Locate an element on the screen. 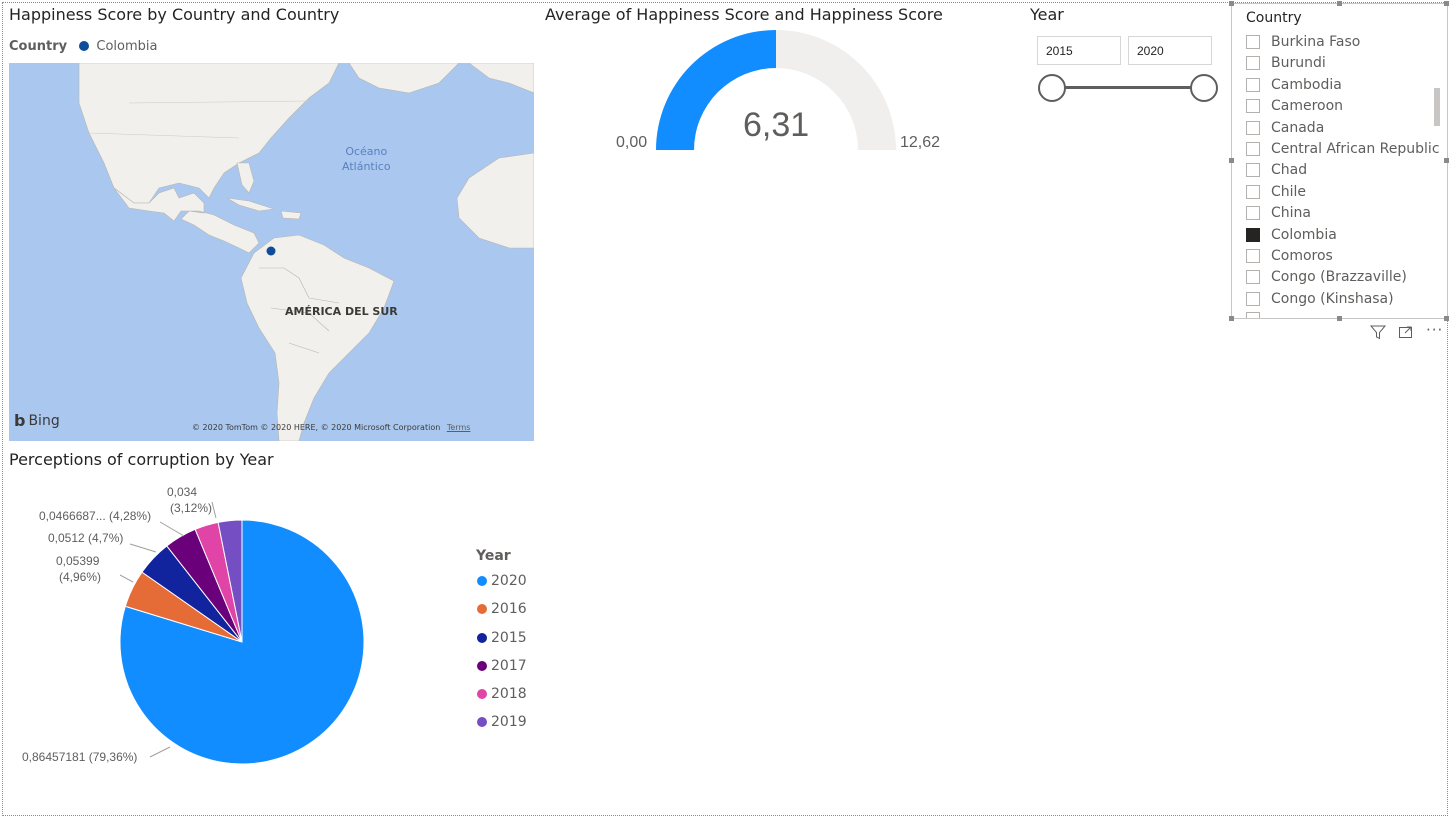 This screenshot has width=1451, height=819. resize-handle-mr is located at coordinates (1446, 160).